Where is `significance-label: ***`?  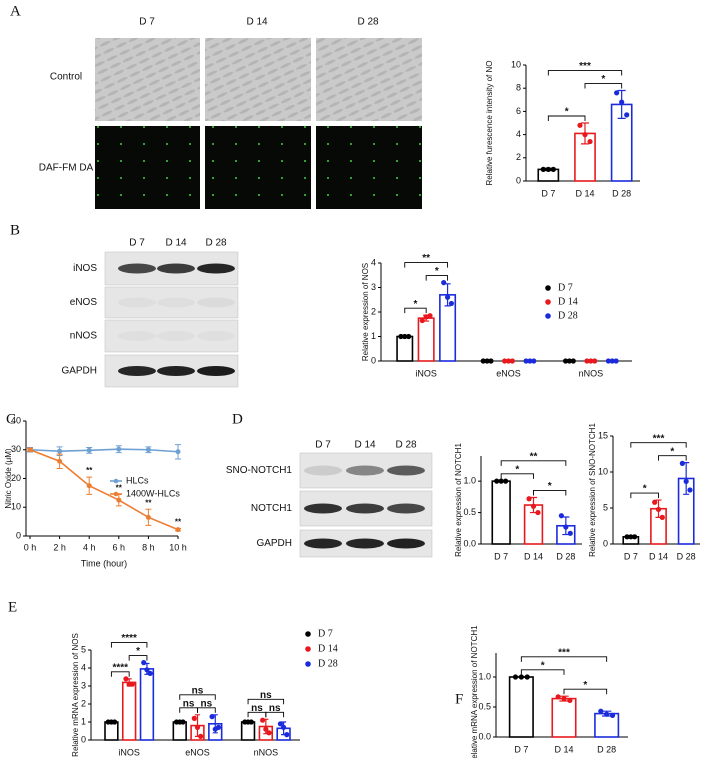 significance-label: *** is located at coordinates (585, 66).